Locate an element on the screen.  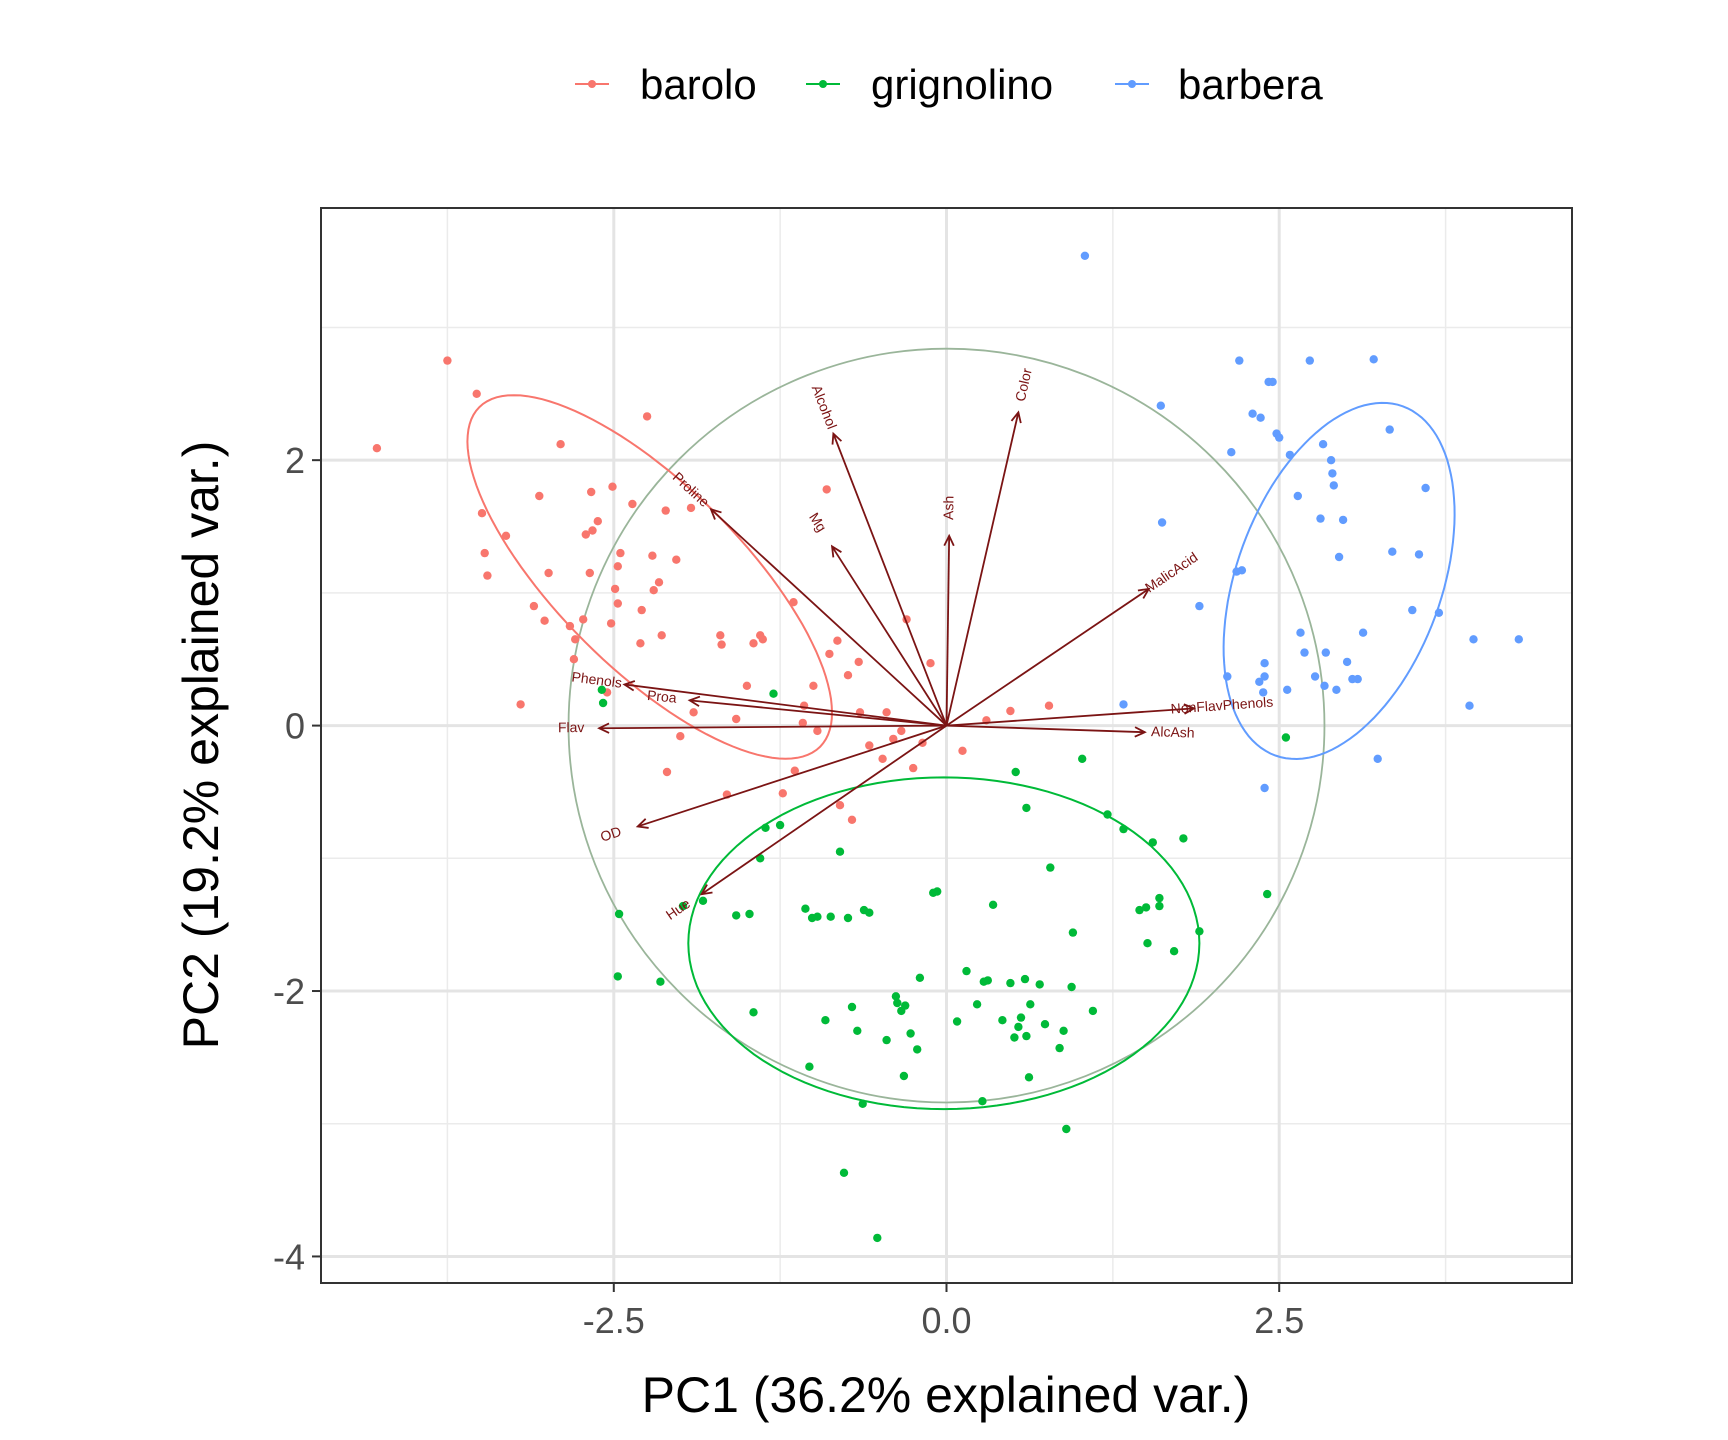
loading-arrow-MalicAcid is located at coordinates (1047, 657).